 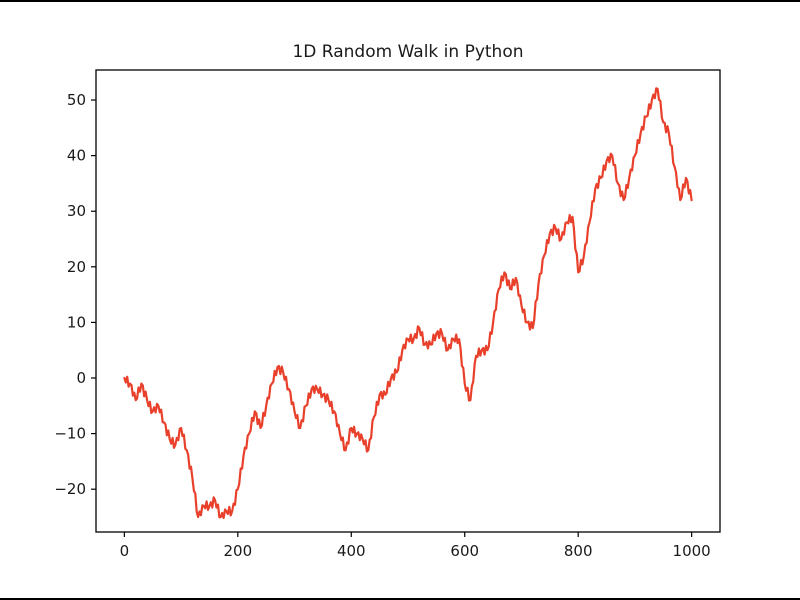 What do you see at coordinates (76, 211) in the screenshot?
I see `y-tick-label: 30` at bounding box center [76, 211].